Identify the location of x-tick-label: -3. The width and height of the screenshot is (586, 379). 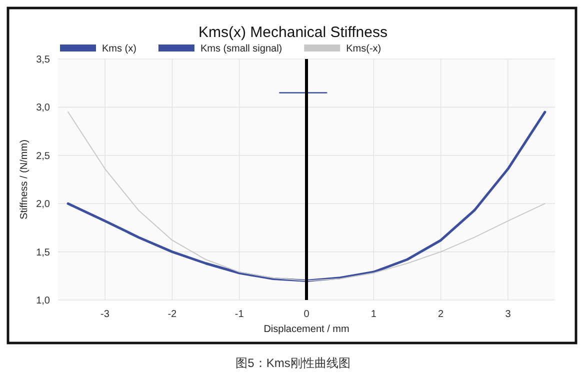
(105, 314).